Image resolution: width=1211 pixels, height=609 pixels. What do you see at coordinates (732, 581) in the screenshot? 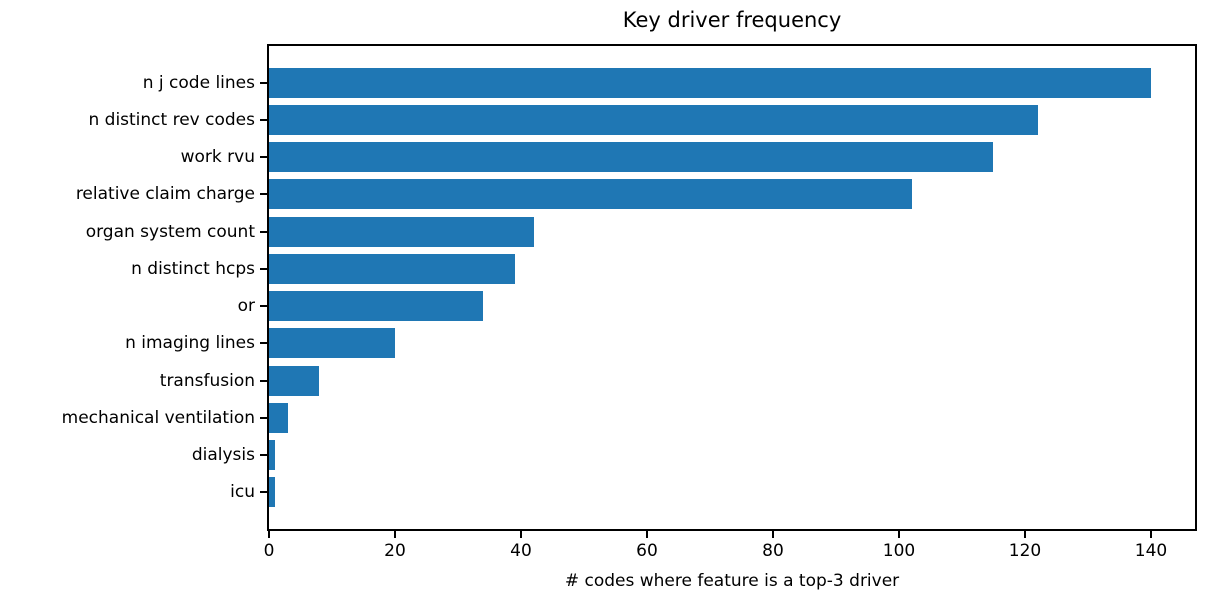
I see `x-axis-label: # codes where feature is a top-3 driver` at bounding box center [732, 581].